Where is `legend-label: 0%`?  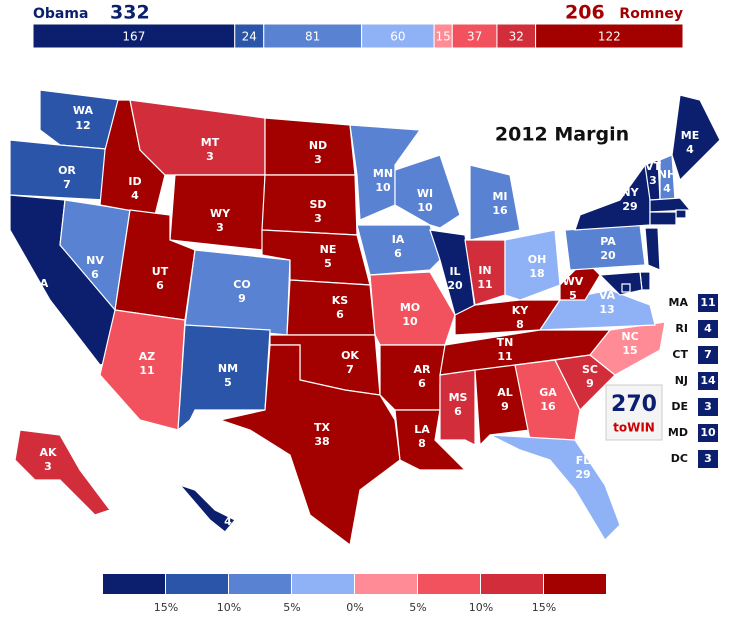 legend-label: 0% is located at coordinates (354, 607).